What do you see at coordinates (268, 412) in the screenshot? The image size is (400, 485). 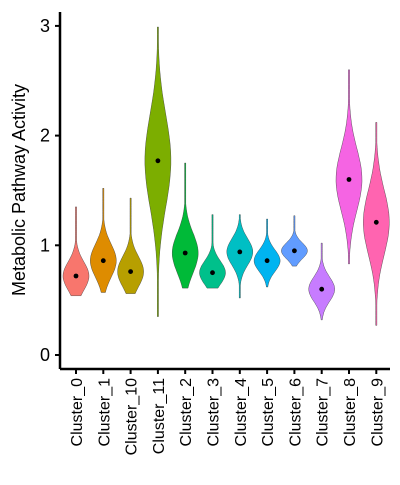 I see `x-tick-label: Cluster_5` at bounding box center [268, 412].